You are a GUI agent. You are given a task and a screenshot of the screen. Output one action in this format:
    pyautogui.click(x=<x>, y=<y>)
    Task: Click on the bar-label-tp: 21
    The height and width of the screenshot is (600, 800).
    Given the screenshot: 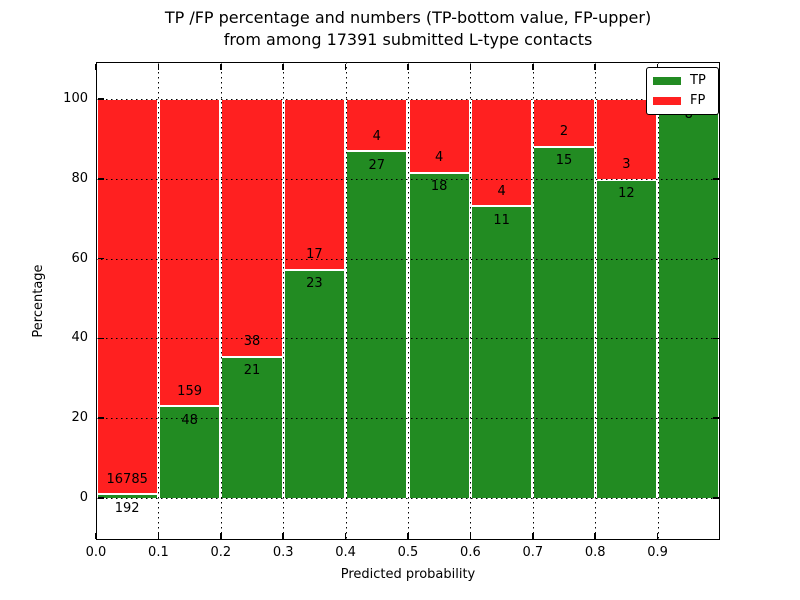 What is the action you would take?
    pyautogui.click(x=252, y=371)
    